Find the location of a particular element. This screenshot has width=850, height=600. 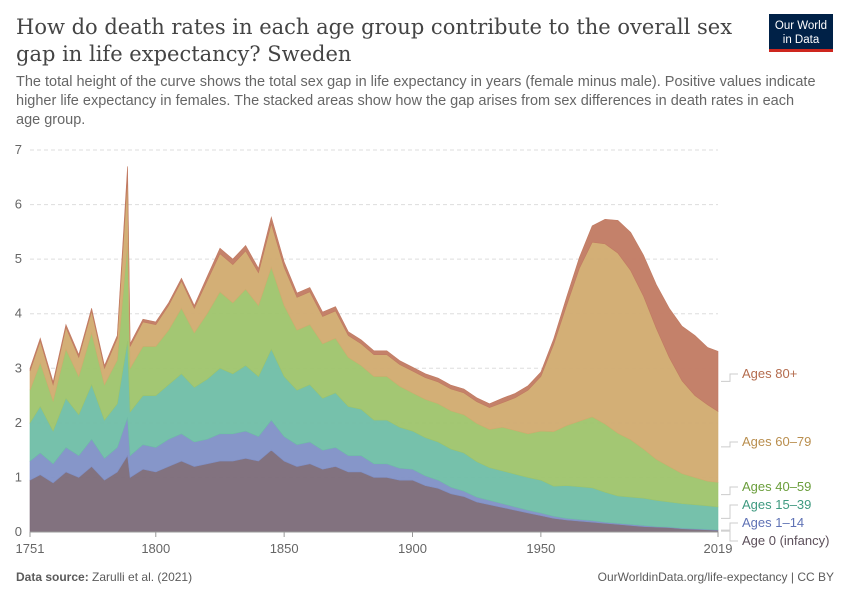

y-tick-label: 1 is located at coordinates (18, 476).